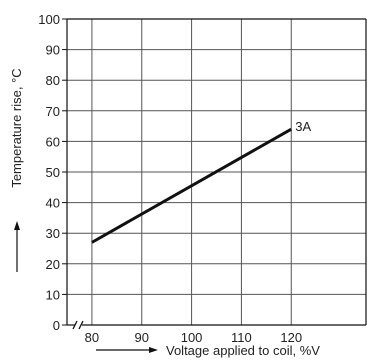  What do you see at coordinates (53, 80) in the screenshot?
I see `y-tick-label-80: 80` at bounding box center [53, 80].